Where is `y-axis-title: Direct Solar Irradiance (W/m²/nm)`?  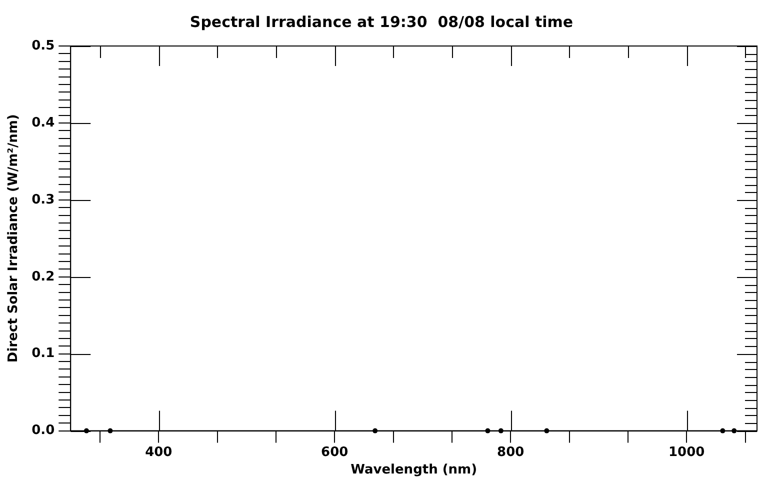 y-axis-title: Direct Solar Irradiance (W/m²/nm) is located at coordinates (14, 238).